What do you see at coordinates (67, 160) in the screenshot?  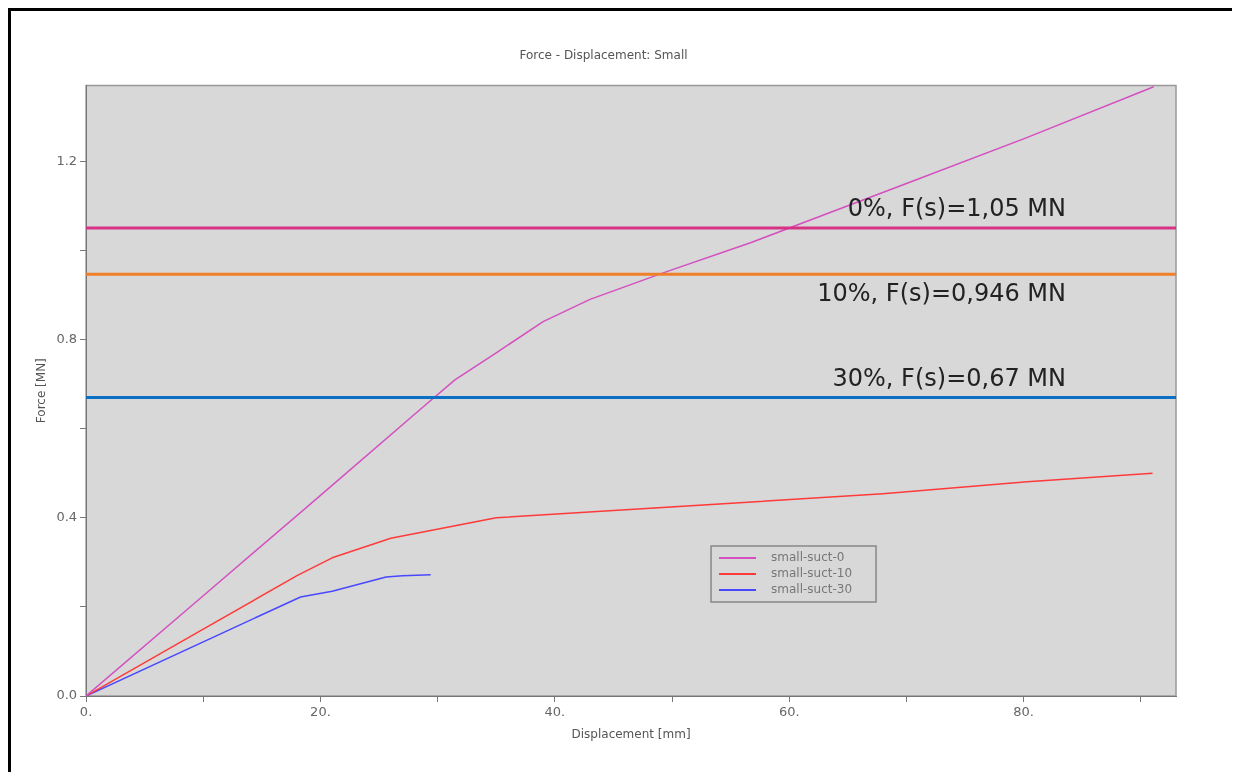 I see `y-tick-label: 1.2` at bounding box center [67, 160].